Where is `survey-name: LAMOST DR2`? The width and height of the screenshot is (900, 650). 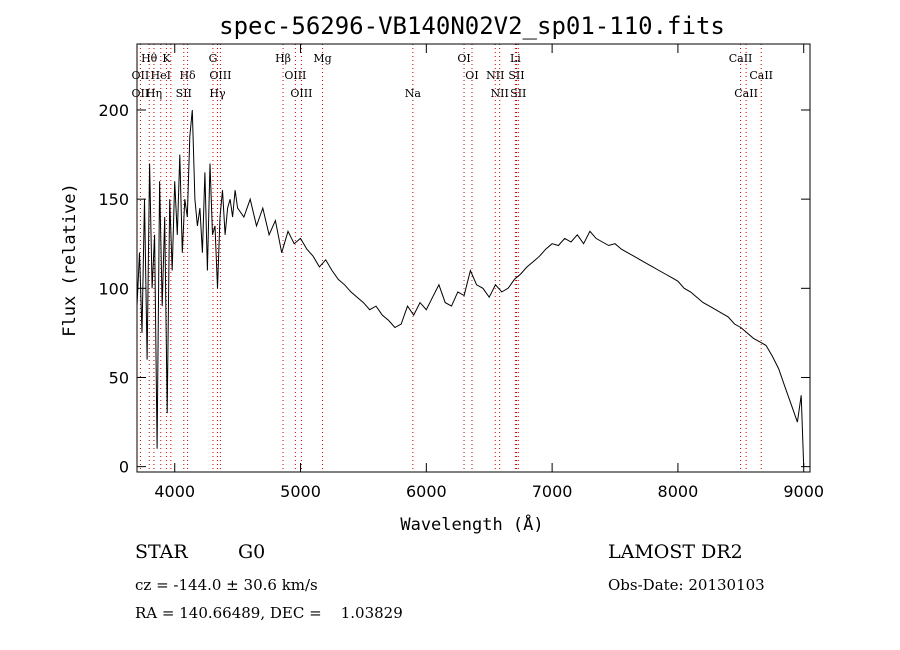
survey-name: LAMOST DR2 is located at coordinates (675, 552).